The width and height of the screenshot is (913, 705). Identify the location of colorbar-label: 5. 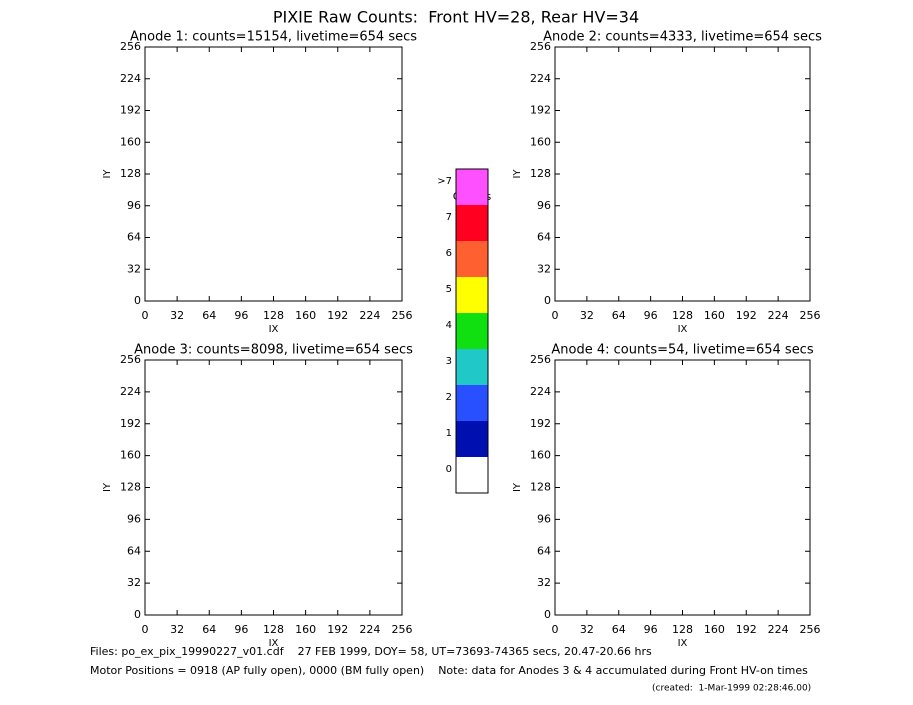
(449, 289).